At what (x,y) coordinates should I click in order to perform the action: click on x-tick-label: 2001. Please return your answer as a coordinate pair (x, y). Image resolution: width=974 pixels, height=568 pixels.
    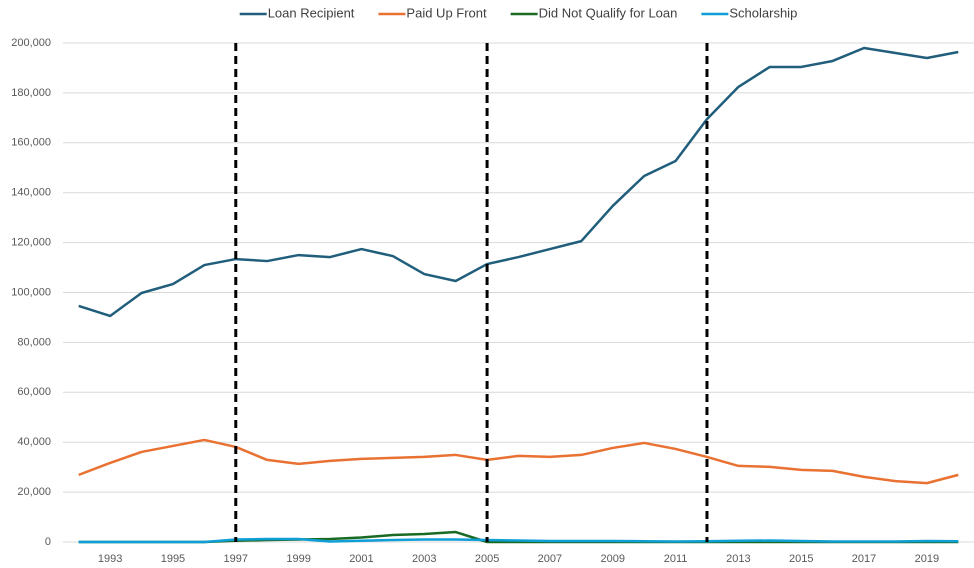
    Looking at the image, I should click on (361, 559).